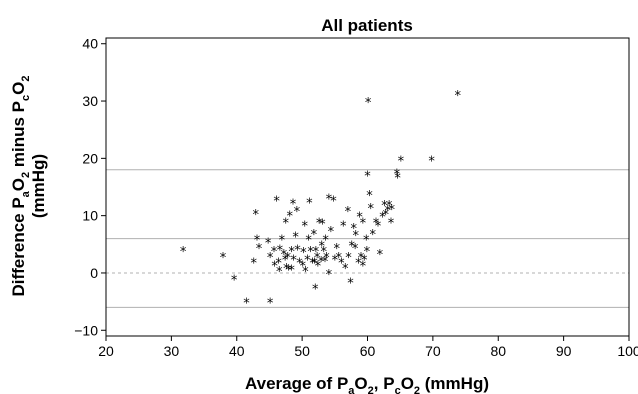 This screenshot has width=638, height=394. What do you see at coordinates (398, 389) in the screenshot?
I see `x-axis-label-subscript: c` at bounding box center [398, 389].